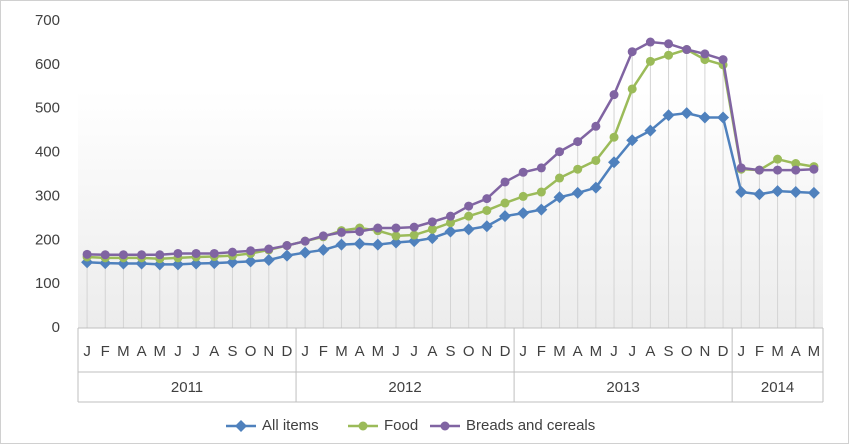 The image size is (850, 445). I want to click on legend-marker, so click(363, 426).